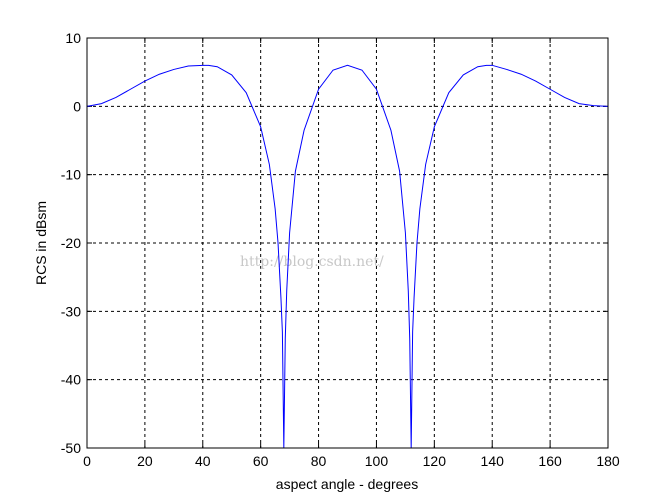 This screenshot has width=672, height=504. Describe the element at coordinates (435, 461) in the screenshot. I see `x-tick-label: 120` at that location.